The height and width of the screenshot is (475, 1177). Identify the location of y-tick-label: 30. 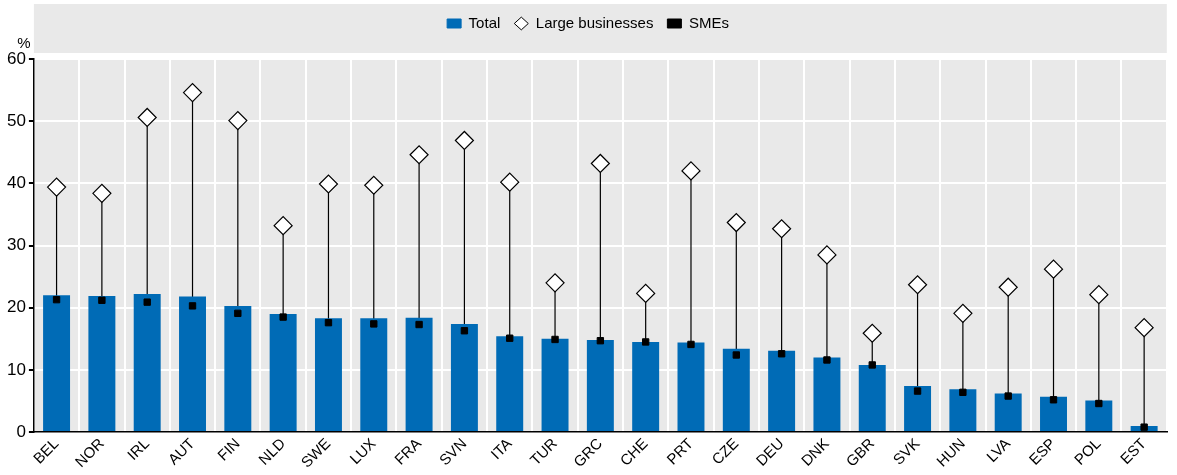
(16, 245).